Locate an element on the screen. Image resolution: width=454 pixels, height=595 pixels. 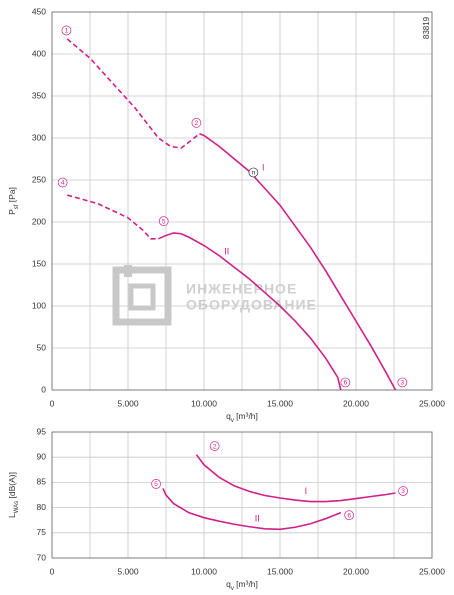
y-tick-label: 200 is located at coordinates (39, 221).